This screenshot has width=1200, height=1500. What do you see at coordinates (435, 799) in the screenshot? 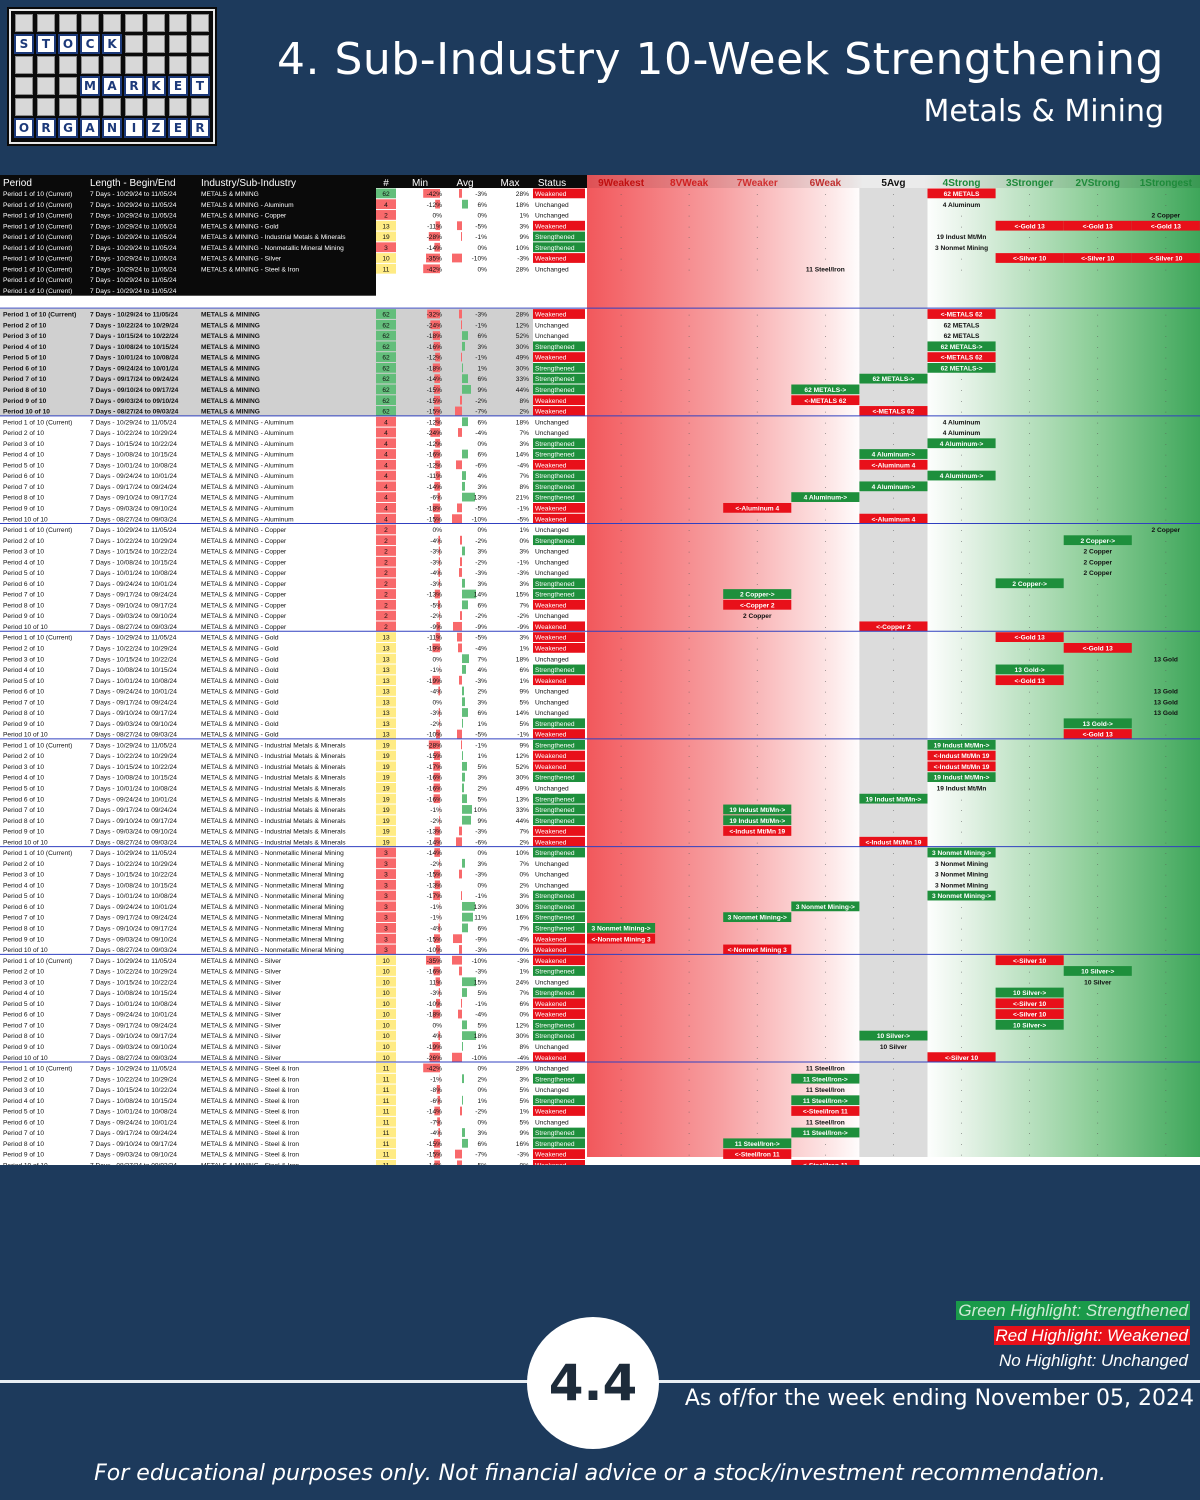
I see `min-cell: -16%` at bounding box center [435, 799].